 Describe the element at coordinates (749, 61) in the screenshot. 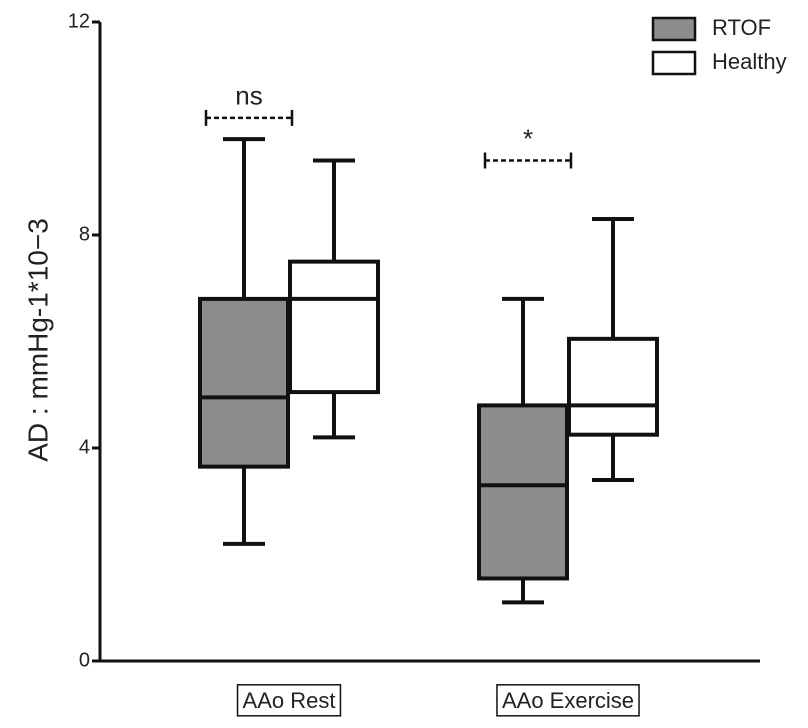

I see `legend-label: Healthy` at that location.